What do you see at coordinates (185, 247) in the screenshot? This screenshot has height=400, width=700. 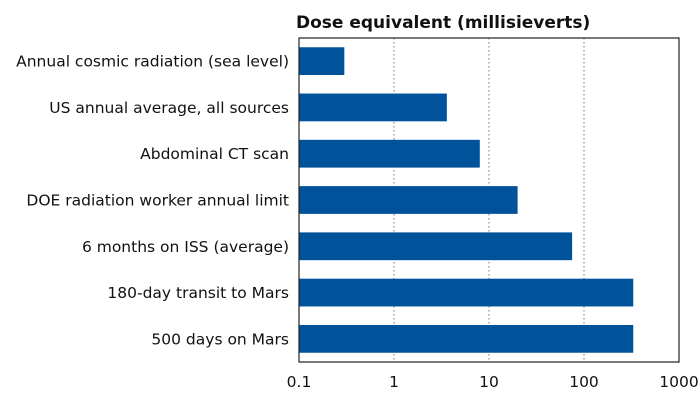 I see `category-label: 6 months on ISS (average)` at bounding box center [185, 247].